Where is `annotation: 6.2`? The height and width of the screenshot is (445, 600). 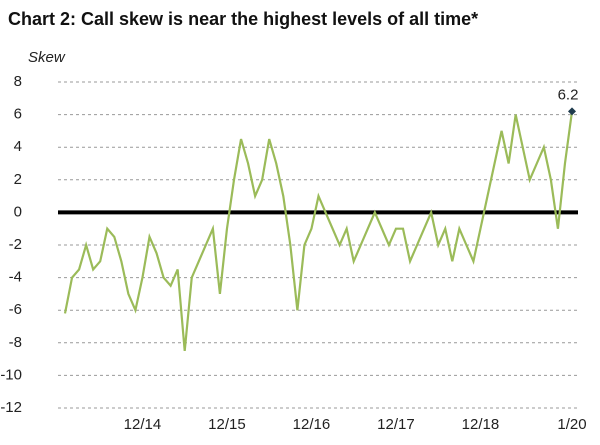
annotation: 6.2 is located at coordinates (568, 94).